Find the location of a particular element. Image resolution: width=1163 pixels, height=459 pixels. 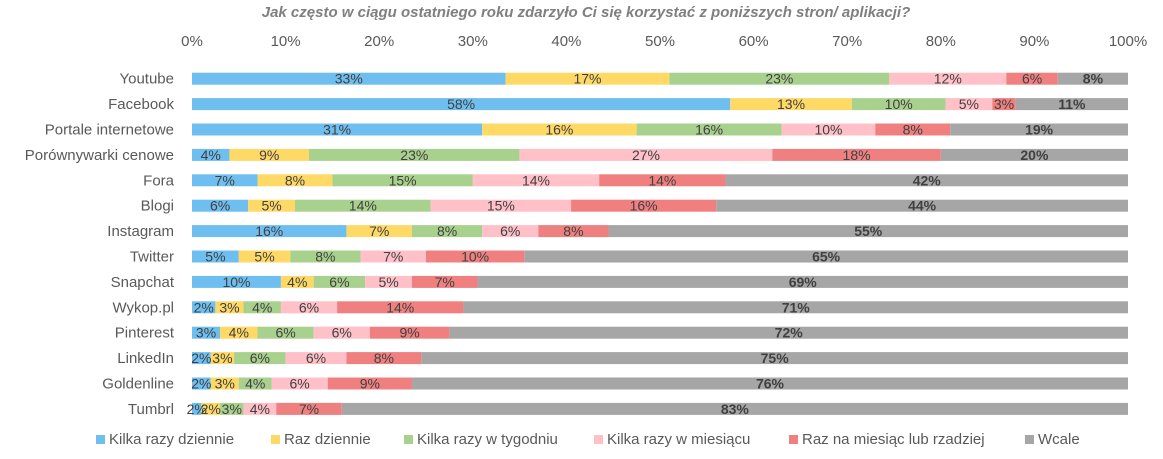

category-label: Snapchat is located at coordinates (143, 282).